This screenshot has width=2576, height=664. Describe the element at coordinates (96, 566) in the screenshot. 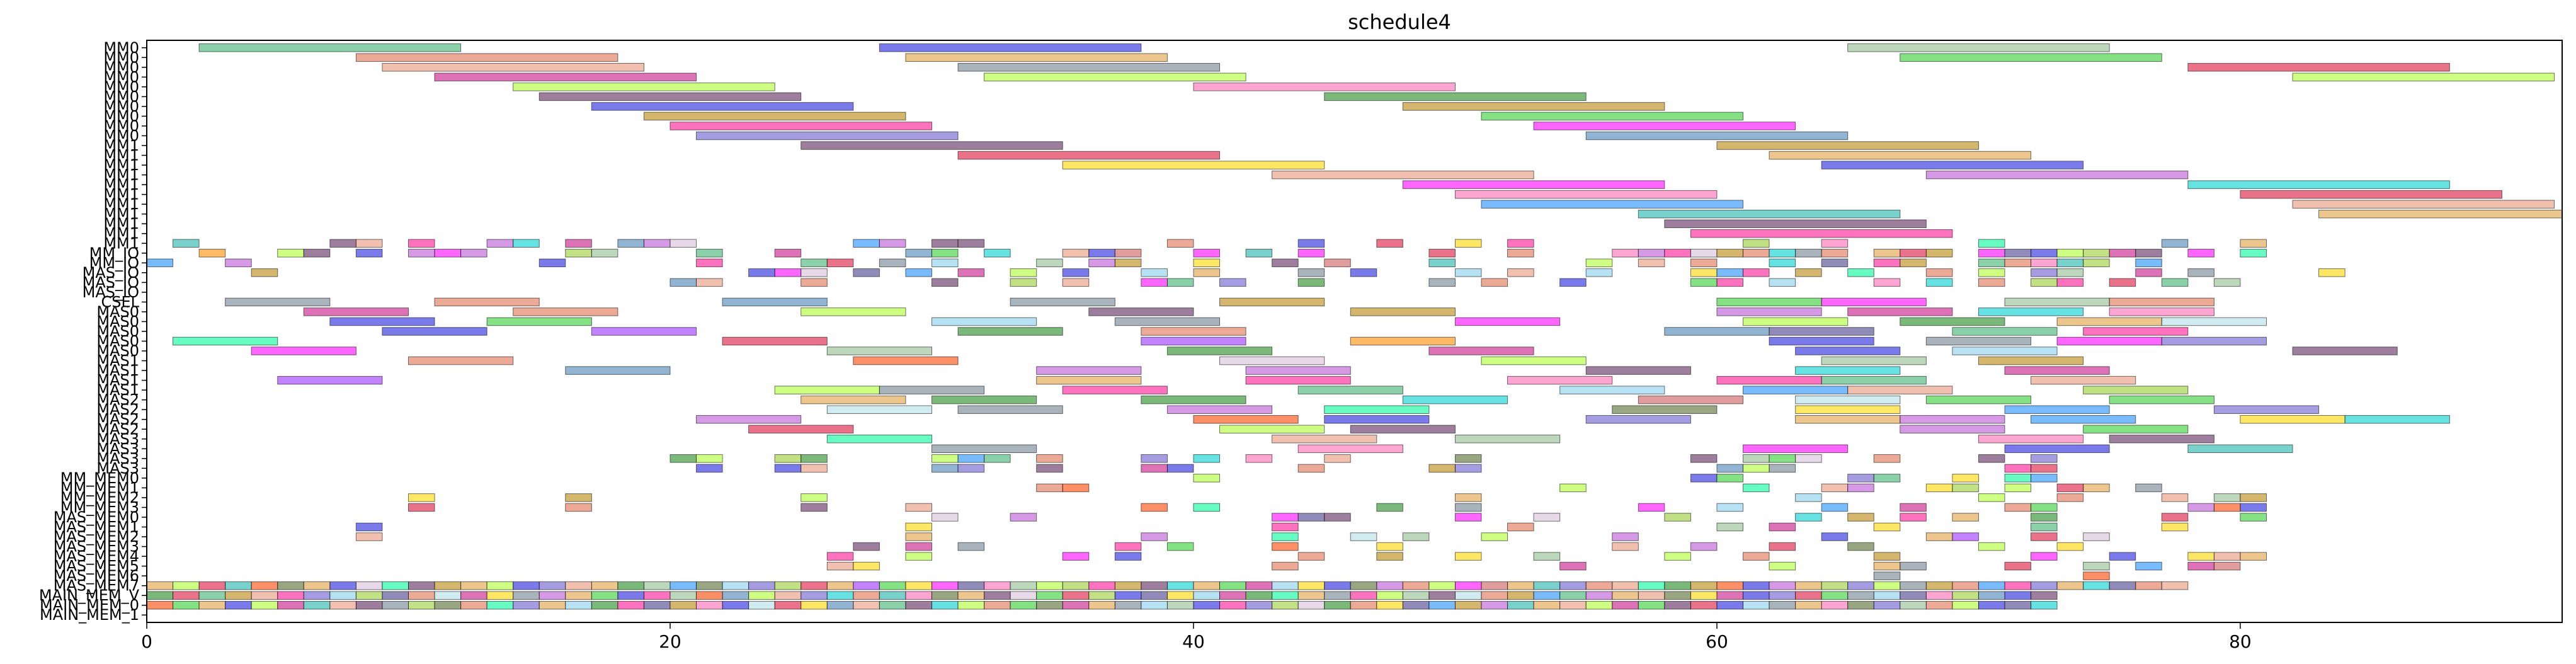

I see `y-tick-label: MAS_MEM5` at that location.